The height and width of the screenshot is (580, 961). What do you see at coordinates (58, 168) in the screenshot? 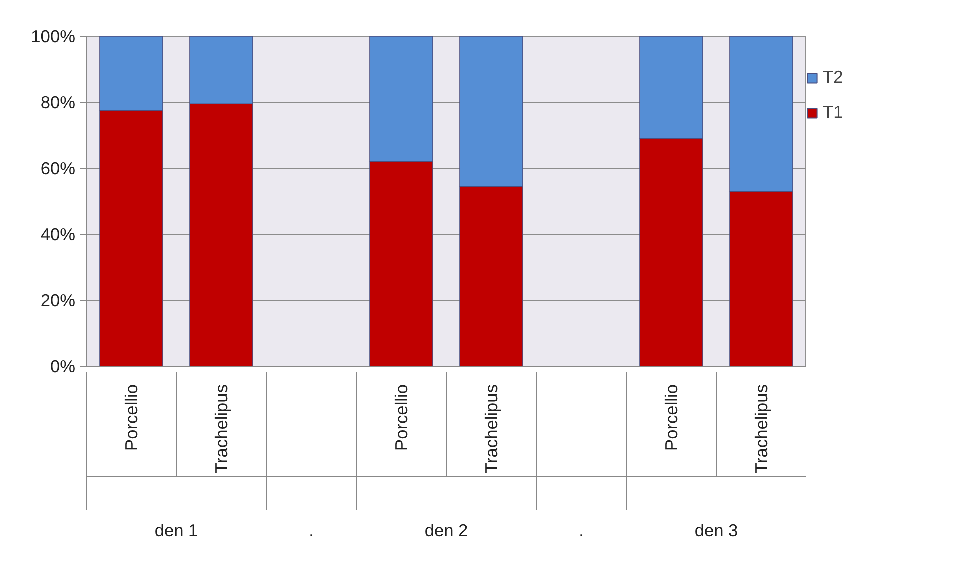
I see `y-tick-label: 60%` at bounding box center [58, 168].